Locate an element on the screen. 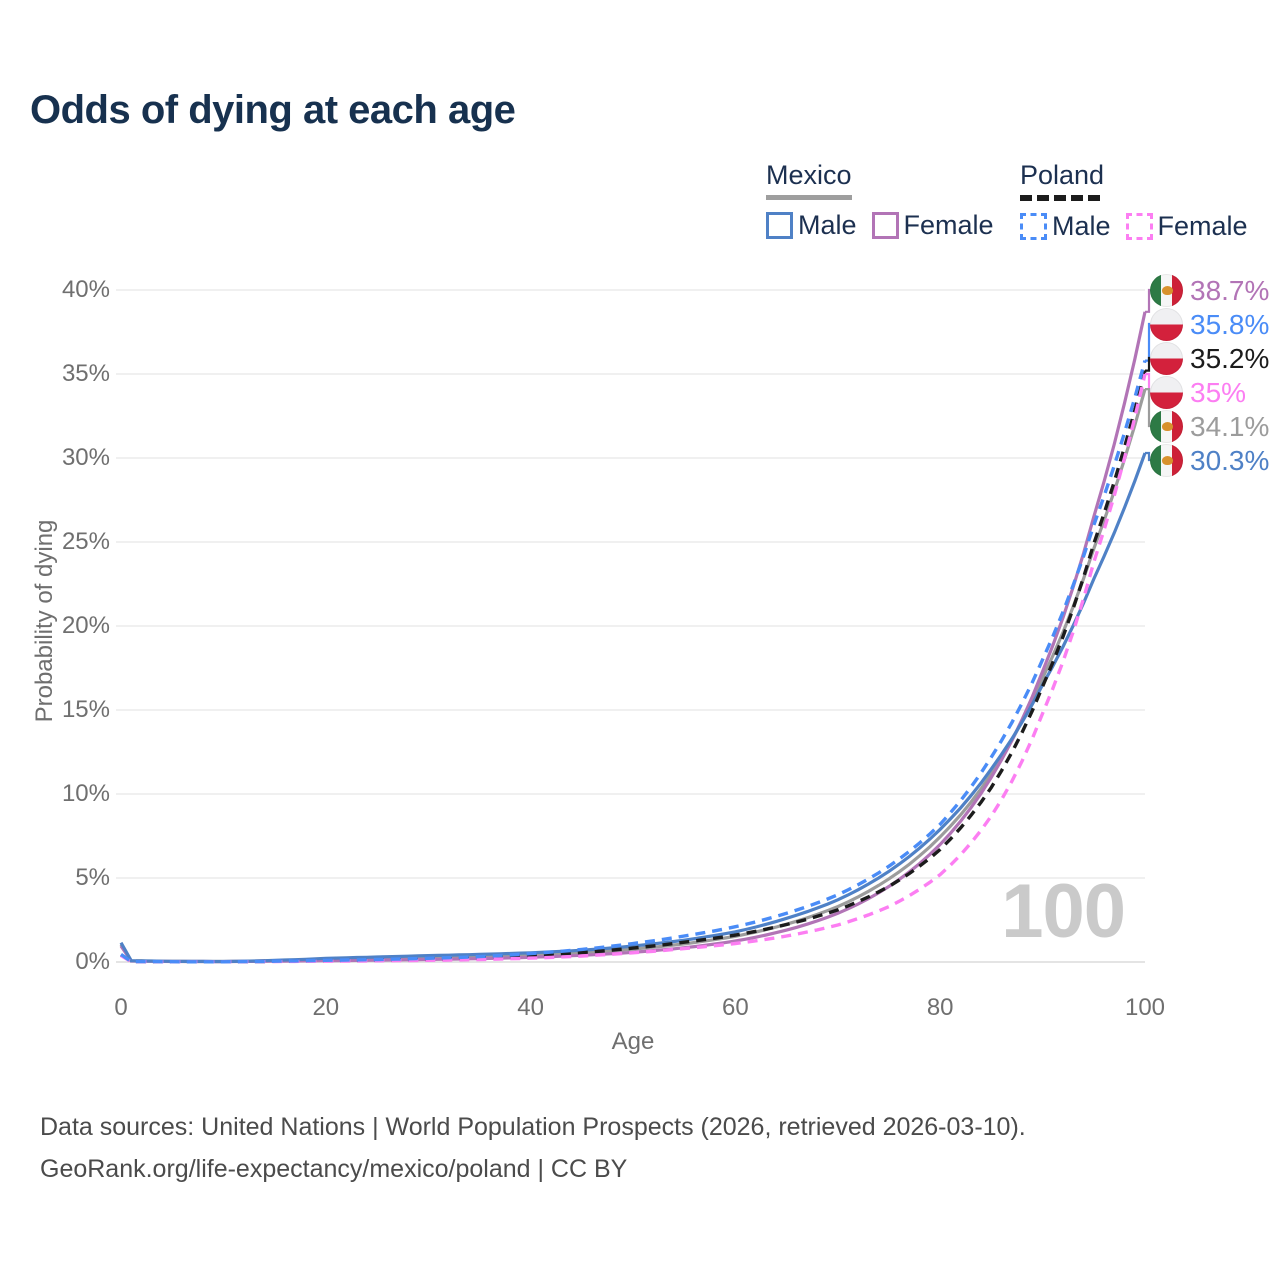  legend-item-mexico-male: Male is located at coordinates (811, 225).